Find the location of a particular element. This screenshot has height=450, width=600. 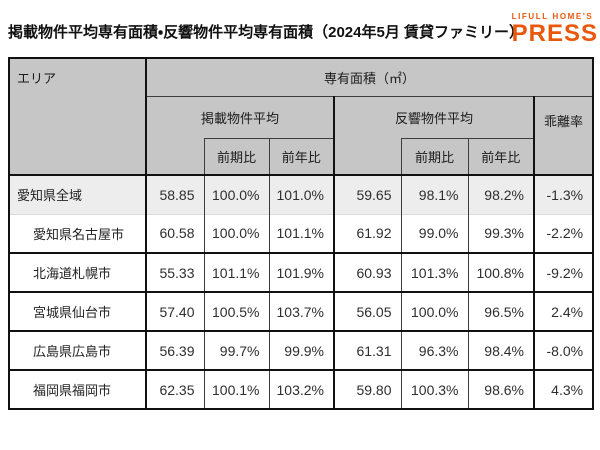

listed-prev-period-cell: 100.1% is located at coordinates (236, 389).